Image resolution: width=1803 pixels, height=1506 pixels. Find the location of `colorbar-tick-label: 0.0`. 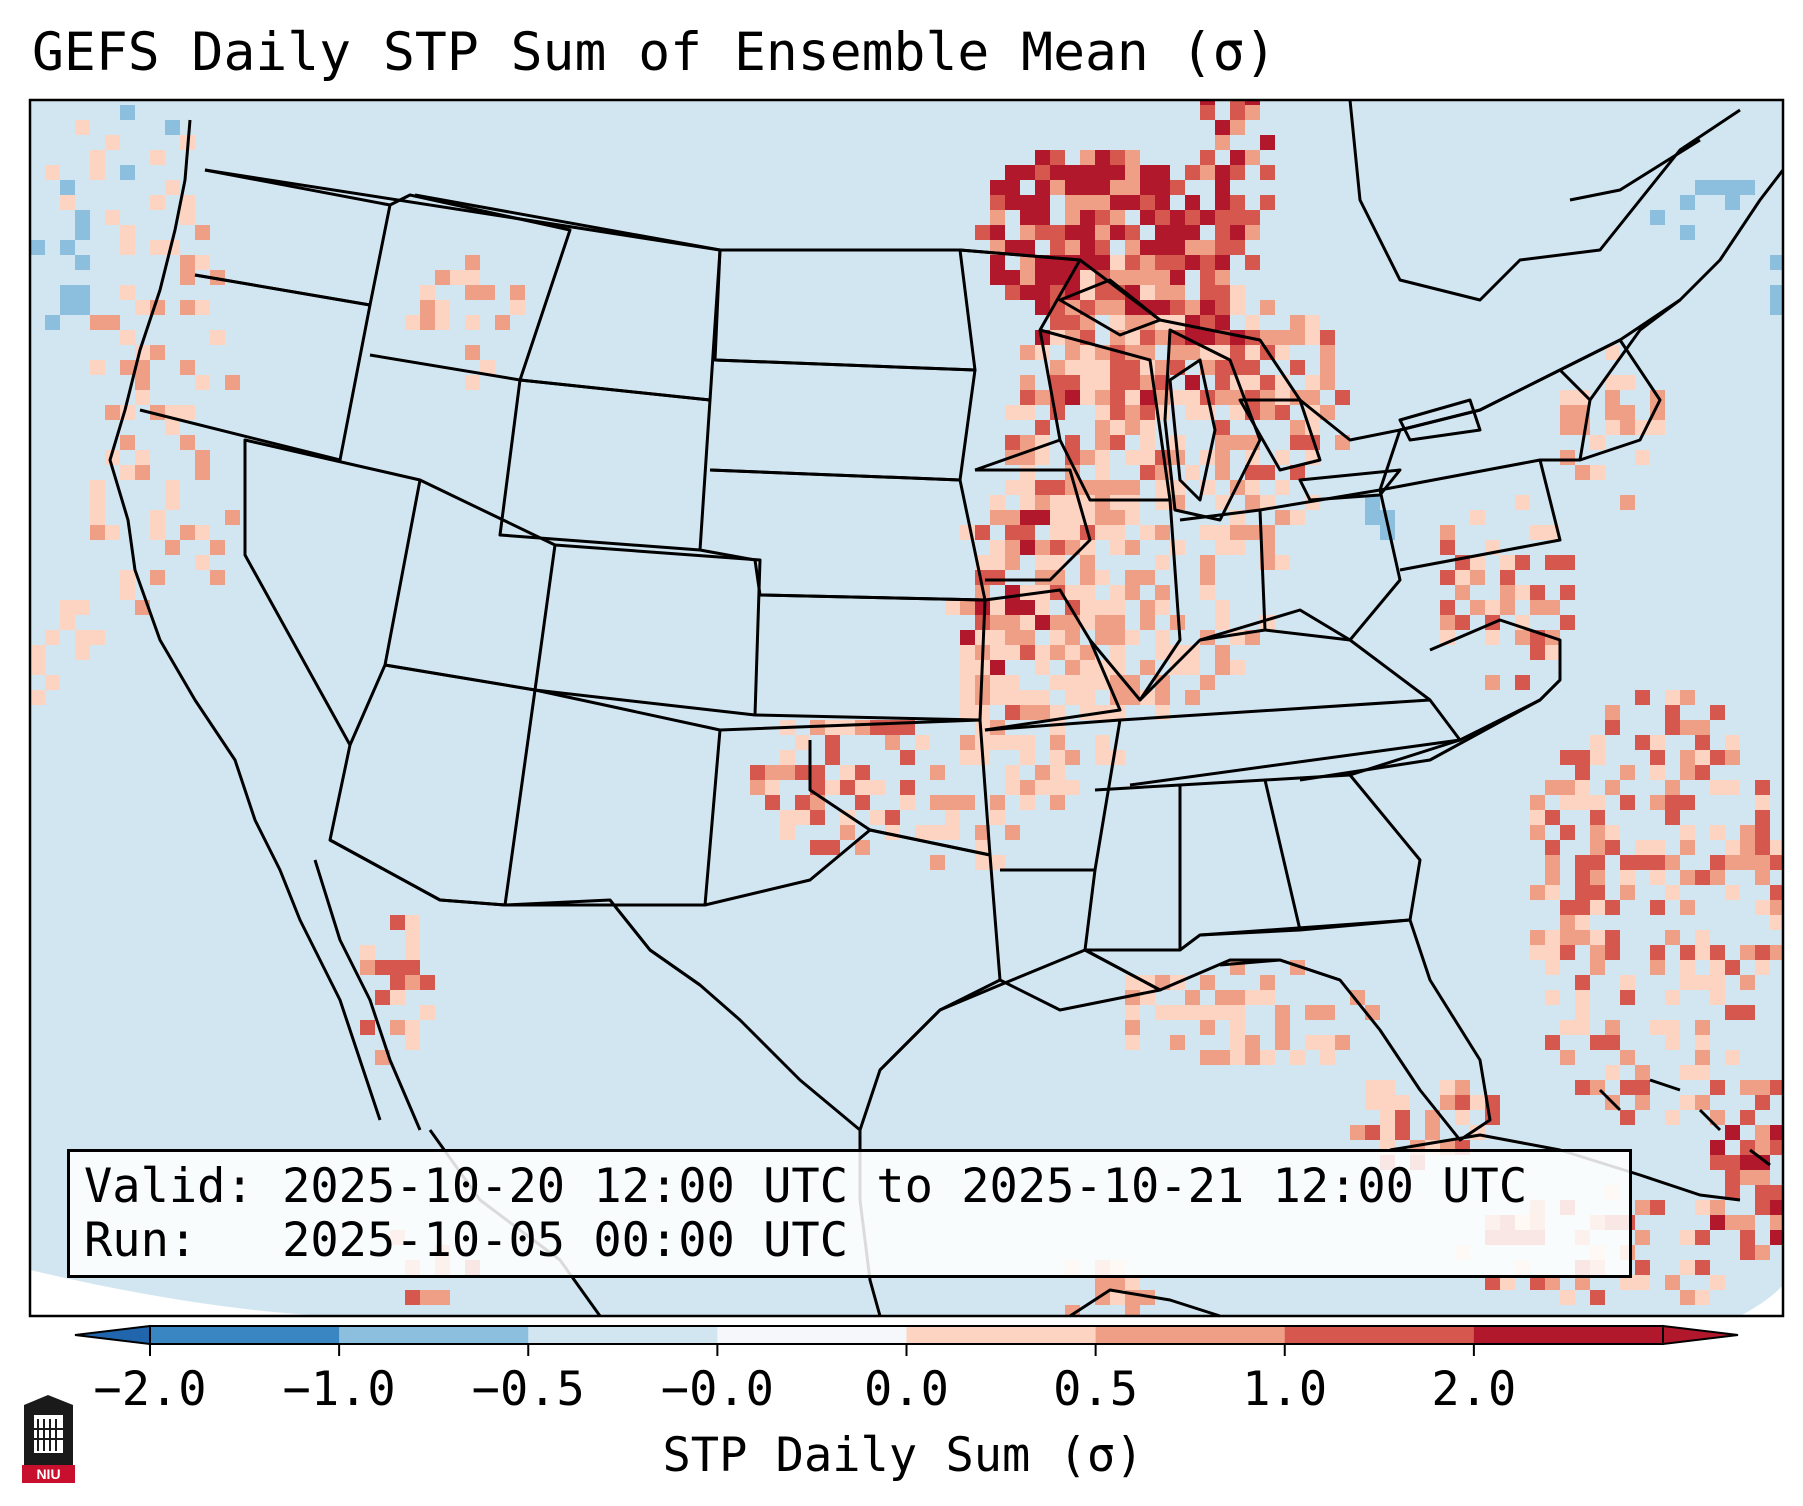

colorbar-tick-label: 0.0 is located at coordinates (906, 1389).